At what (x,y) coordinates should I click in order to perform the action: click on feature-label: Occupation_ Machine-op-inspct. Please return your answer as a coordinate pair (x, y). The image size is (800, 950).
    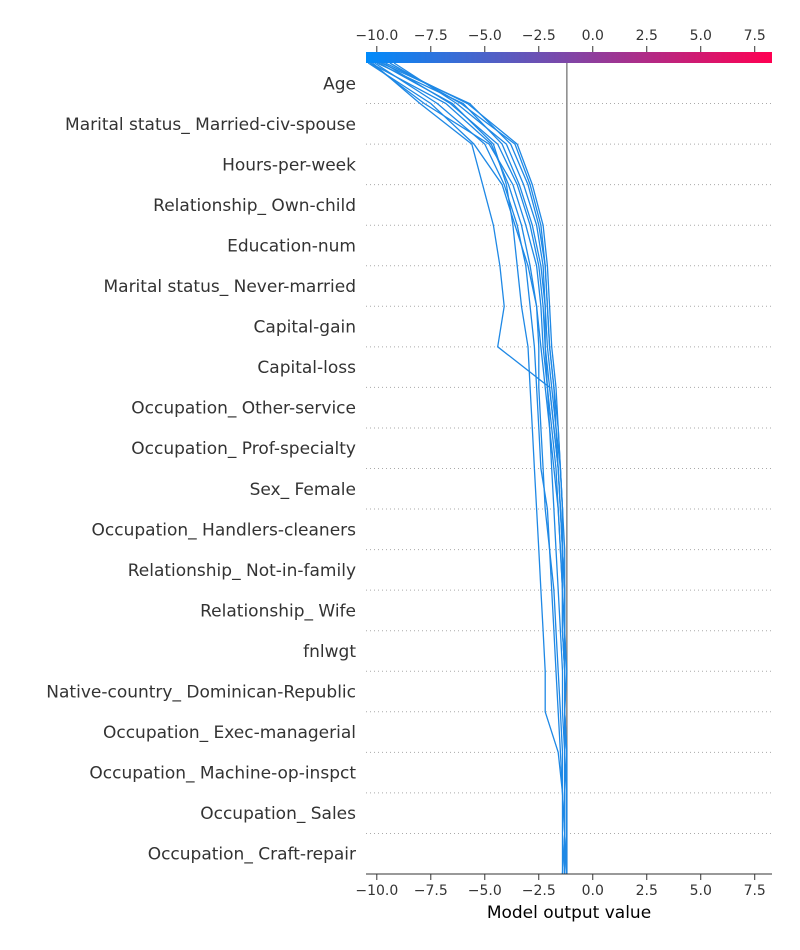
    Looking at the image, I should click on (222, 774).